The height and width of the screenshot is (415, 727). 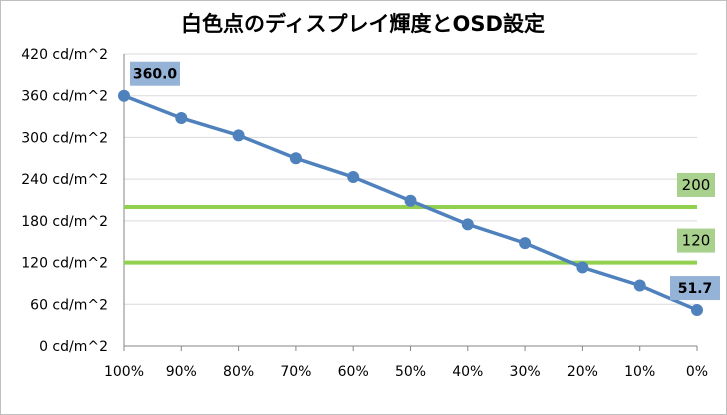 I want to click on y-tick-label: 0 cd/m^2, so click(x=73, y=347).